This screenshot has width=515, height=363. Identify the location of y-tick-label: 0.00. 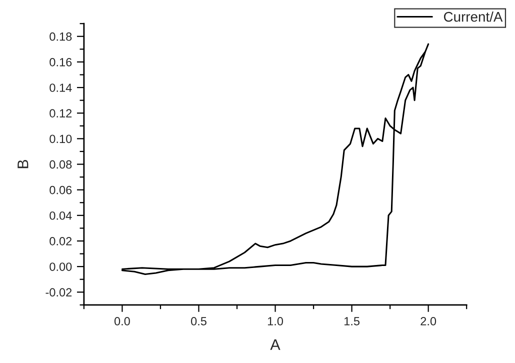
(61, 266).